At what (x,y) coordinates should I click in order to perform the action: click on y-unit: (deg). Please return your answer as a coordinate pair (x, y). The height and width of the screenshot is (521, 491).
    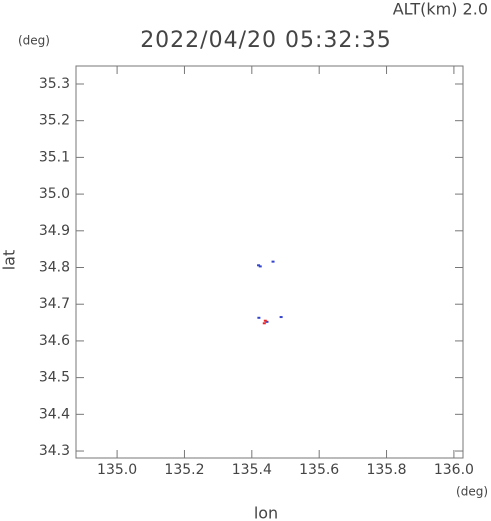
    Looking at the image, I should click on (34, 41).